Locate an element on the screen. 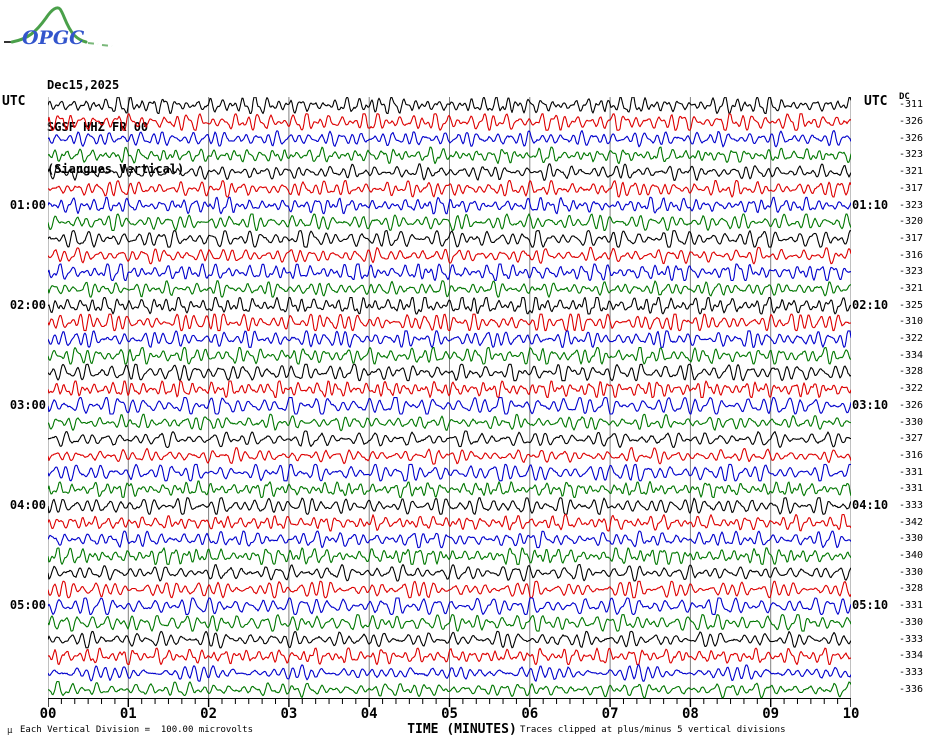 This screenshot has width=930, height=744. x-tick-label: 04 is located at coordinates (369, 714).